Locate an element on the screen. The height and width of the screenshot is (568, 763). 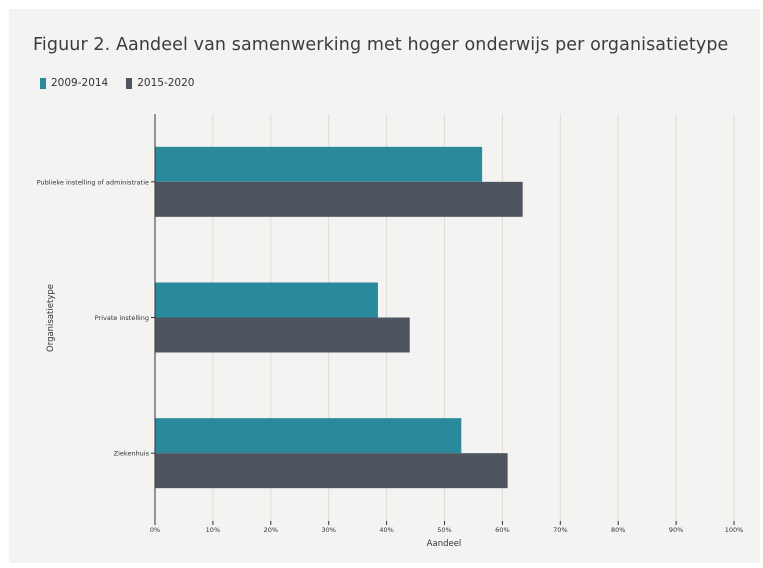
x-axis-title: Aandeel is located at coordinates (444, 544).